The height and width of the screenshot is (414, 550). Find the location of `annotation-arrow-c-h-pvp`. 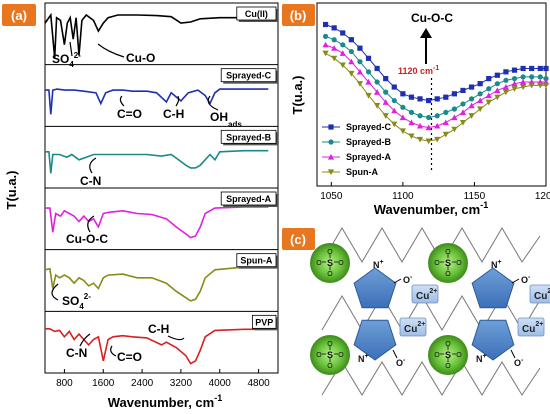

annotation-arrow-c-h-pvp is located at coordinates (176, 338).